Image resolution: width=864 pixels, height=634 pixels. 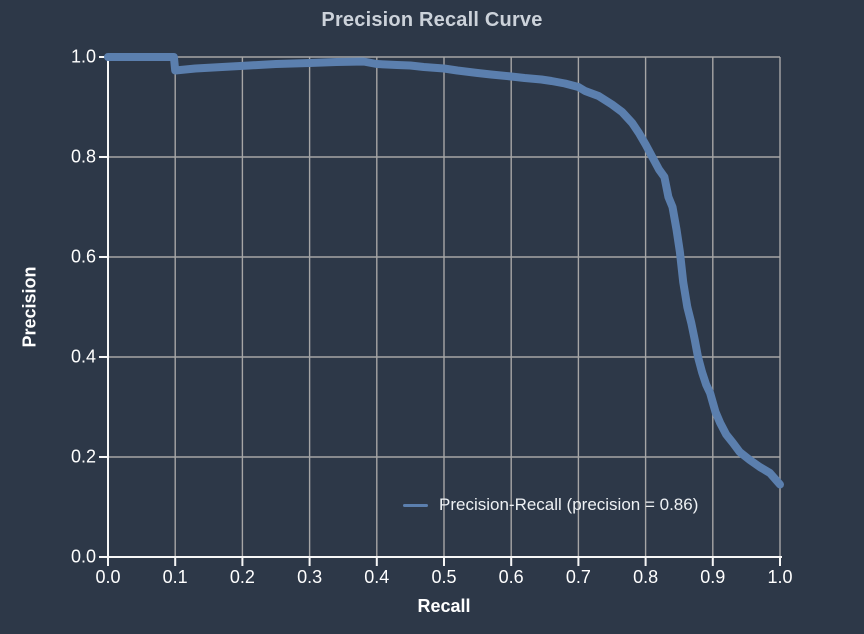 What do you see at coordinates (108, 577) in the screenshot?
I see `x-tick-label: 0.0` at bounding box center [108, 577].